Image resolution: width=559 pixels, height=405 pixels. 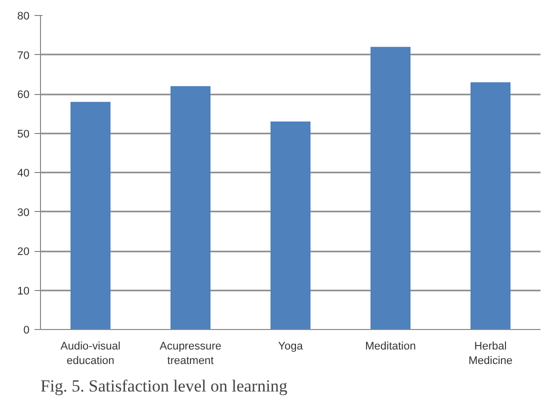 I want to click on x-tick-label: Herbal Medicine, so click(x=490, y=353).